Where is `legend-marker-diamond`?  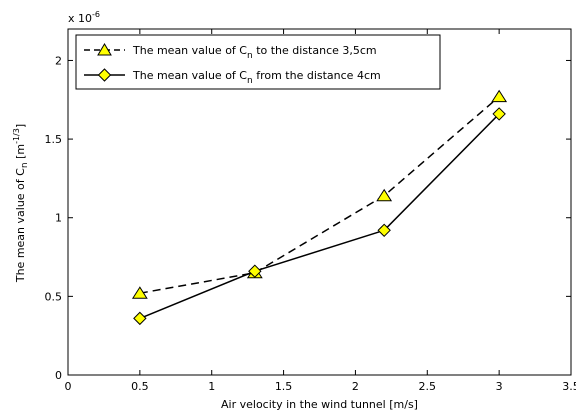 legend-marker-diamond is located at coordinates (104, 75).